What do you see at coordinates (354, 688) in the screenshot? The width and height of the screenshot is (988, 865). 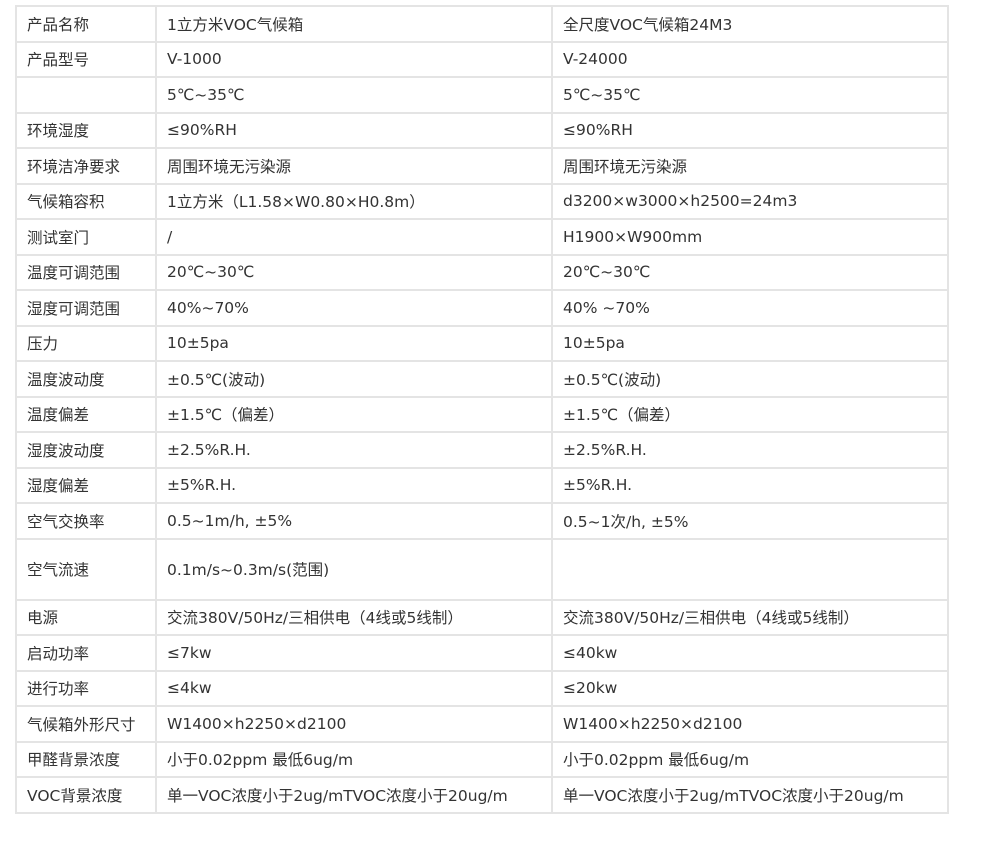 I see `cell: ≤4kw` at bounding box center [354, 688].